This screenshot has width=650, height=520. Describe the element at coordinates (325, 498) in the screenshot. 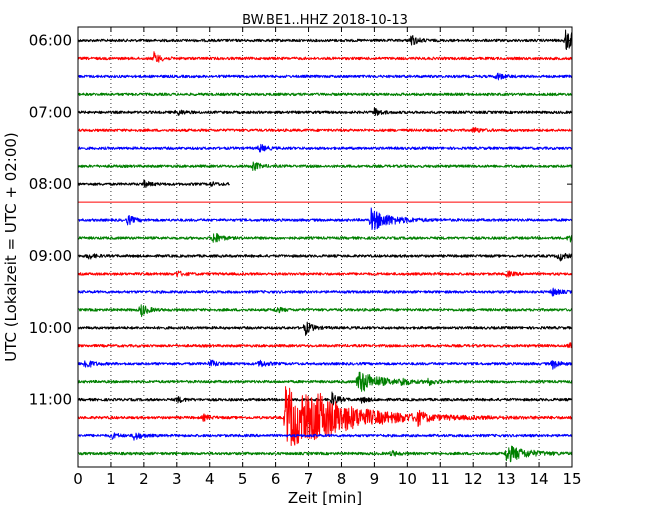

I see `x-axis-label: Zeit [min]` at that location.